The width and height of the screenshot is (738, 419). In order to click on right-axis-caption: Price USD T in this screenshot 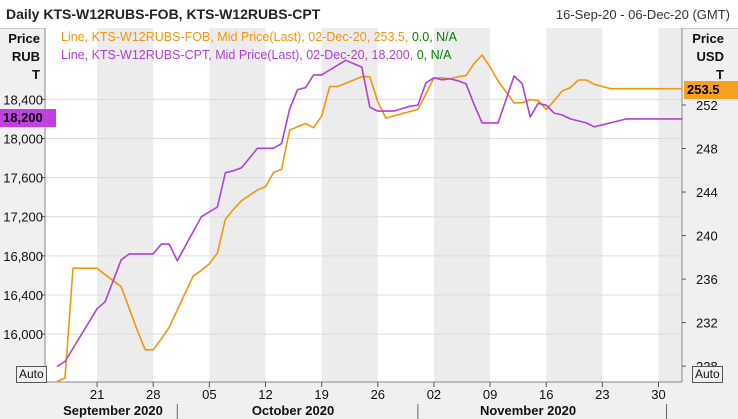, I will do `click(704, 57)`.